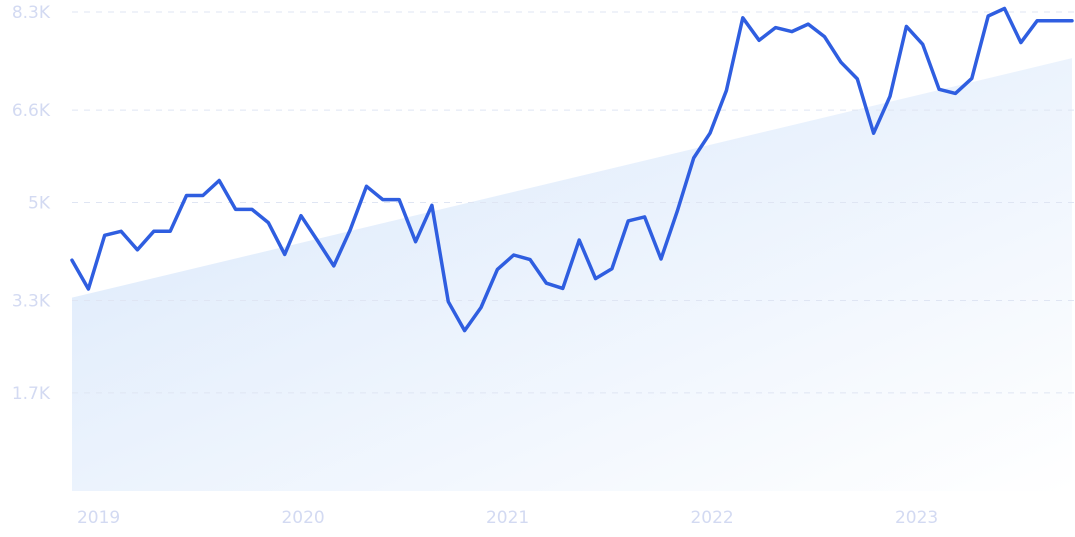 Image resolution: width=1075 pixels, height=537 pixels. Describe the element at coordinates (98, 518) in the screenshot. I see `x-tick-label: 2019` at that location.